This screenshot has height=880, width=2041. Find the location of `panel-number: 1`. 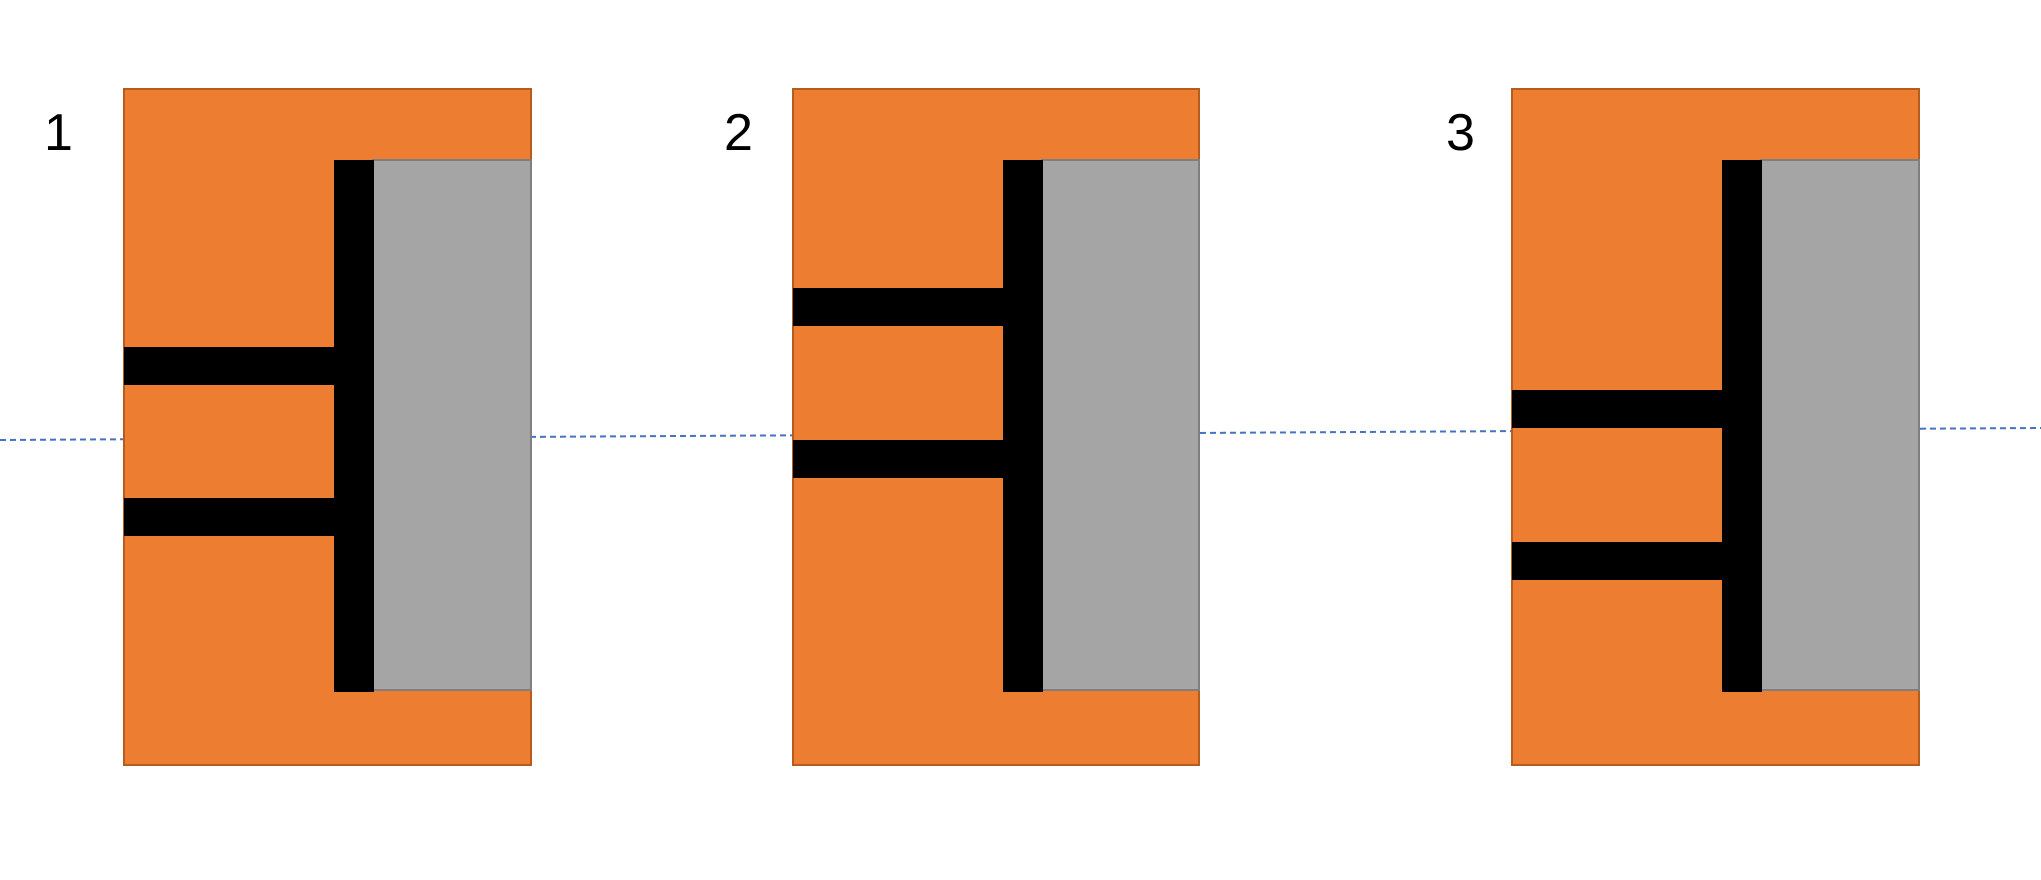

panel-number: 1 is located at coordinates (58, 133).